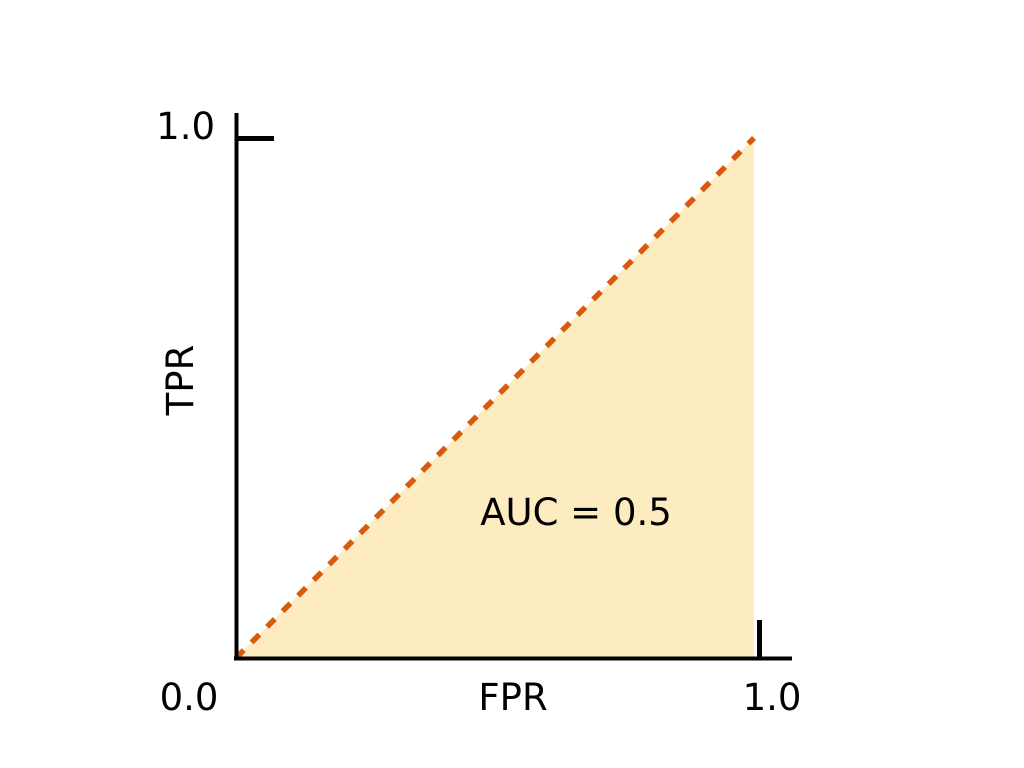 Image resolution: width=1024 pixels, height=768 pixels. Describe the element at coordinates (180, 381) in the screenshot. I see `y-axis-label: TPR` at that location.